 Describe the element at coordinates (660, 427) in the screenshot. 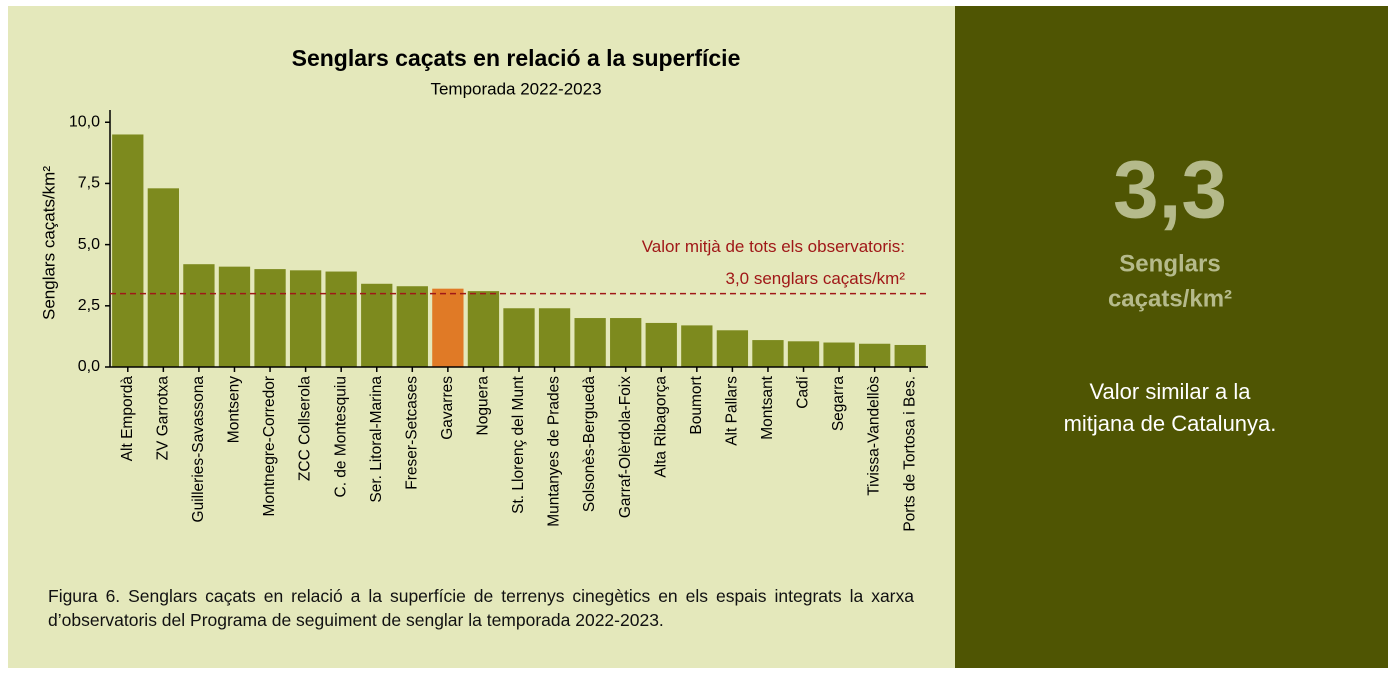

I see `x-tick-label: Alta Ribagorça` at that location.